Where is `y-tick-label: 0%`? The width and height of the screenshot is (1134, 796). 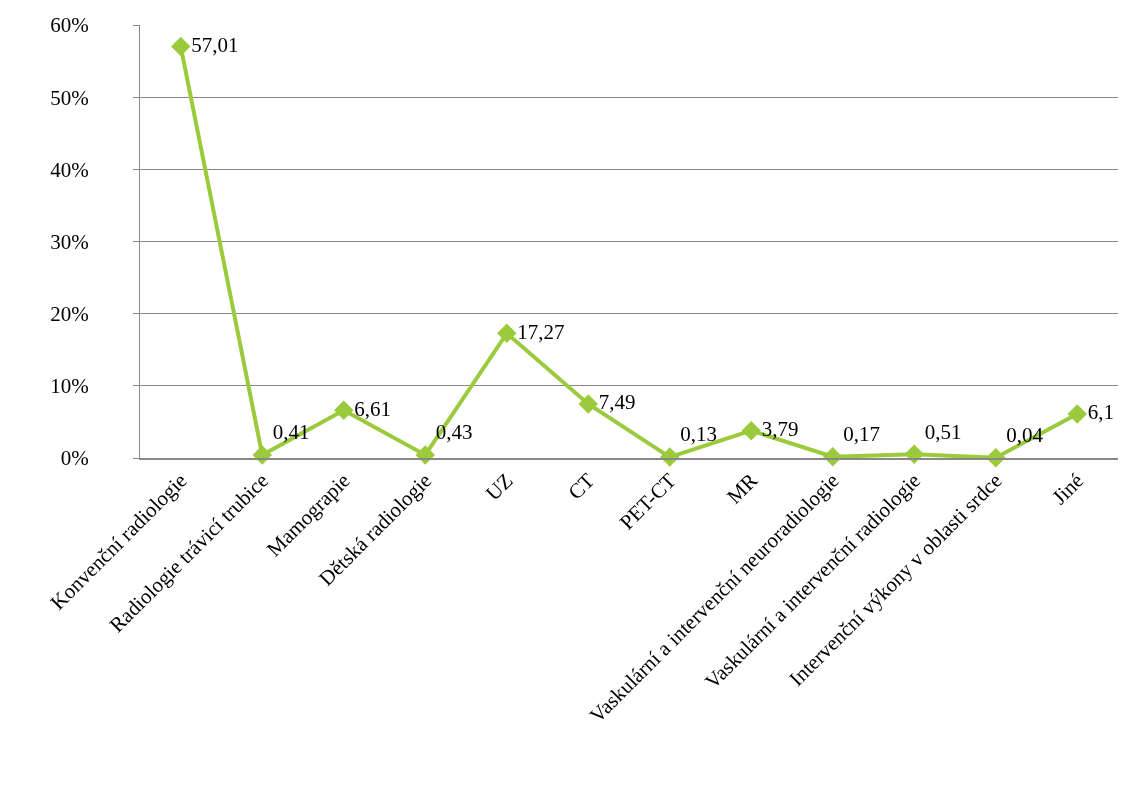 y-tick-label: 0% is located at coordinates (74, 458).